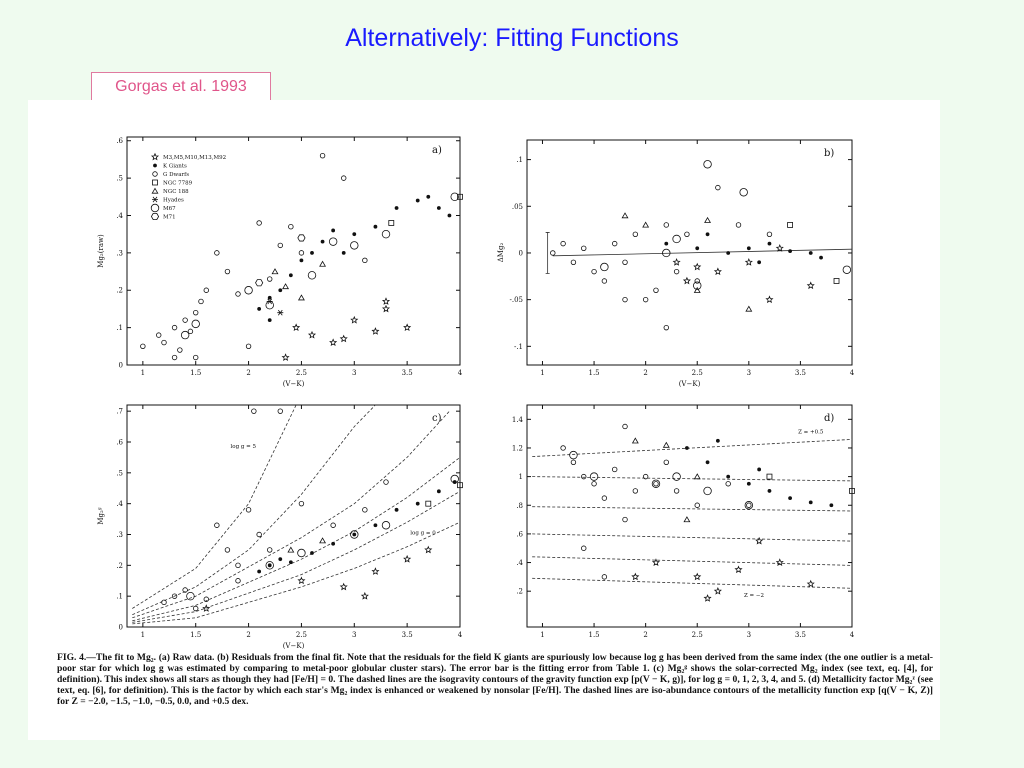 The image size is (1024, 768). What do you see at coordinates (517, 448) in the screenshot?
I see `y-tick-label: 1.2` at bounding box center [517, 448].